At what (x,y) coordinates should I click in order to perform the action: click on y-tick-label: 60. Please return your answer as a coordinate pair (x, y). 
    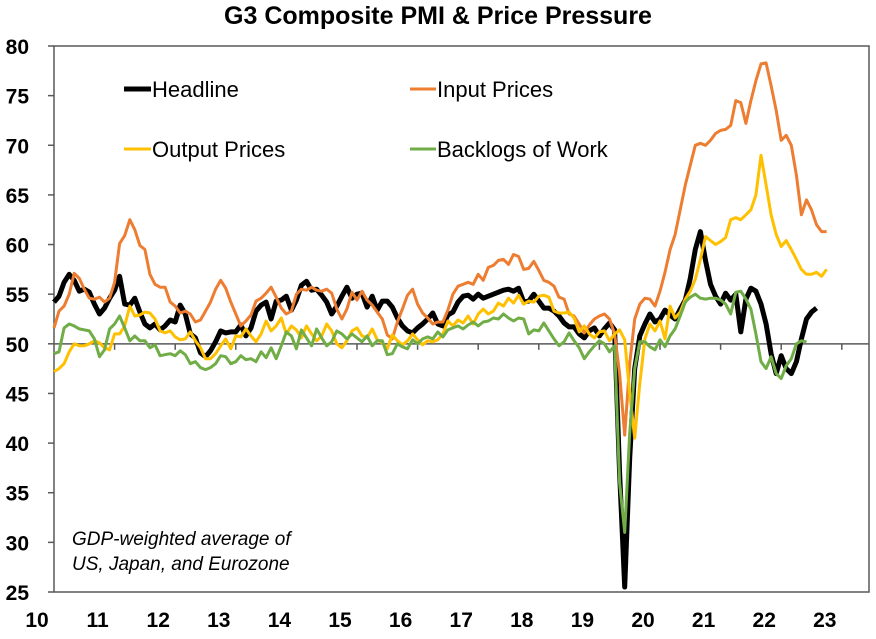
    Looking at the image, I should click on (17, 246).